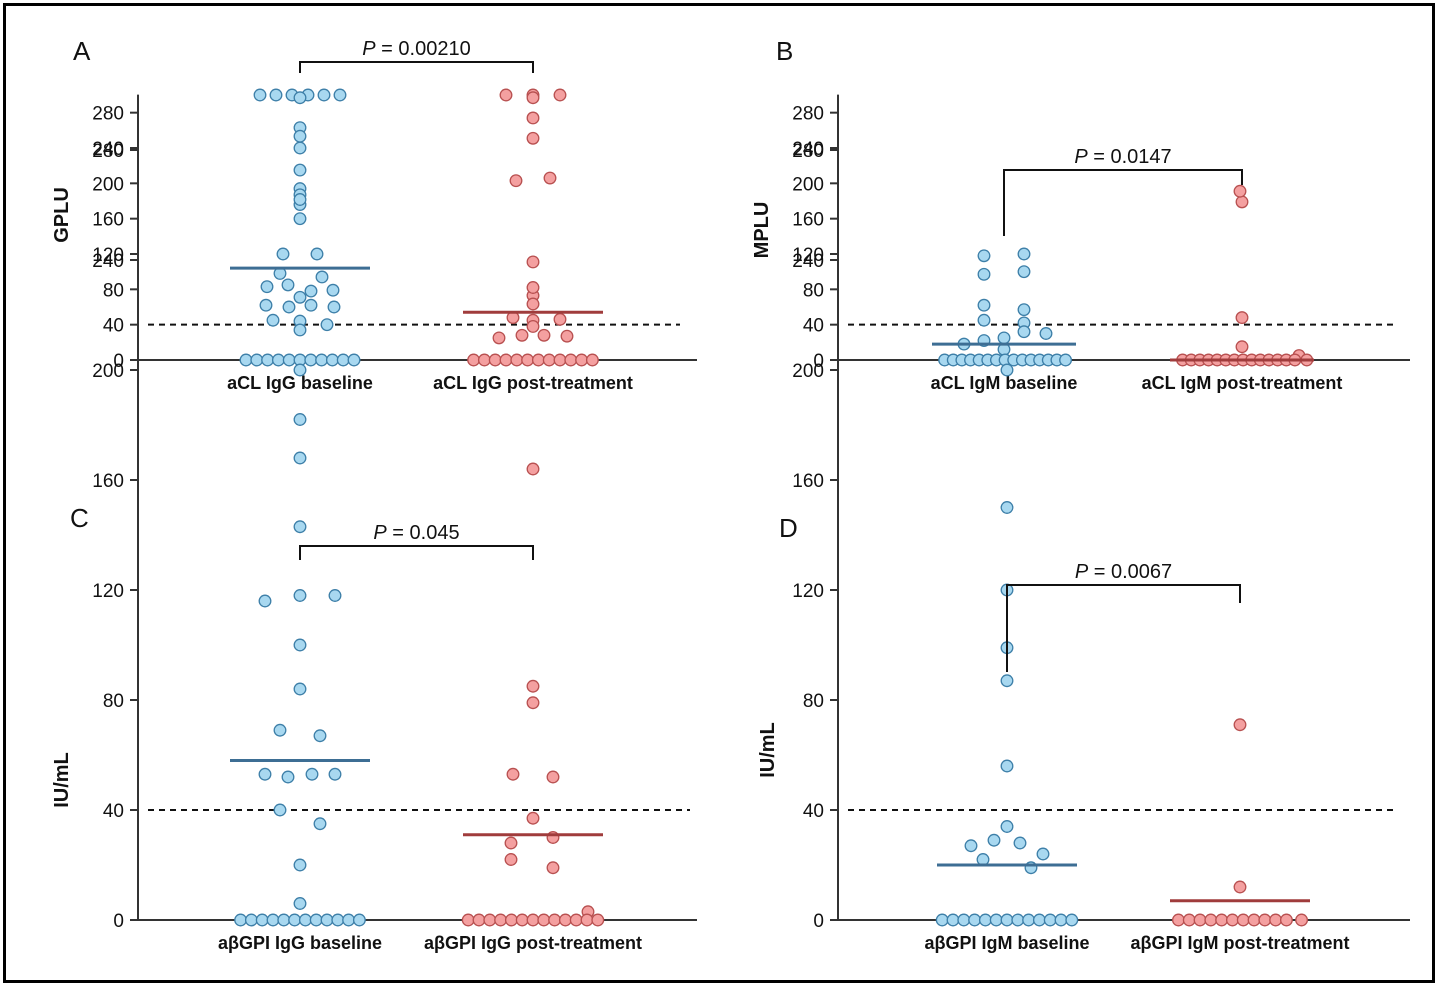 This screenshot has height=990, width=1445. I want to click on y-tick-label: 240, so click(108, 261).